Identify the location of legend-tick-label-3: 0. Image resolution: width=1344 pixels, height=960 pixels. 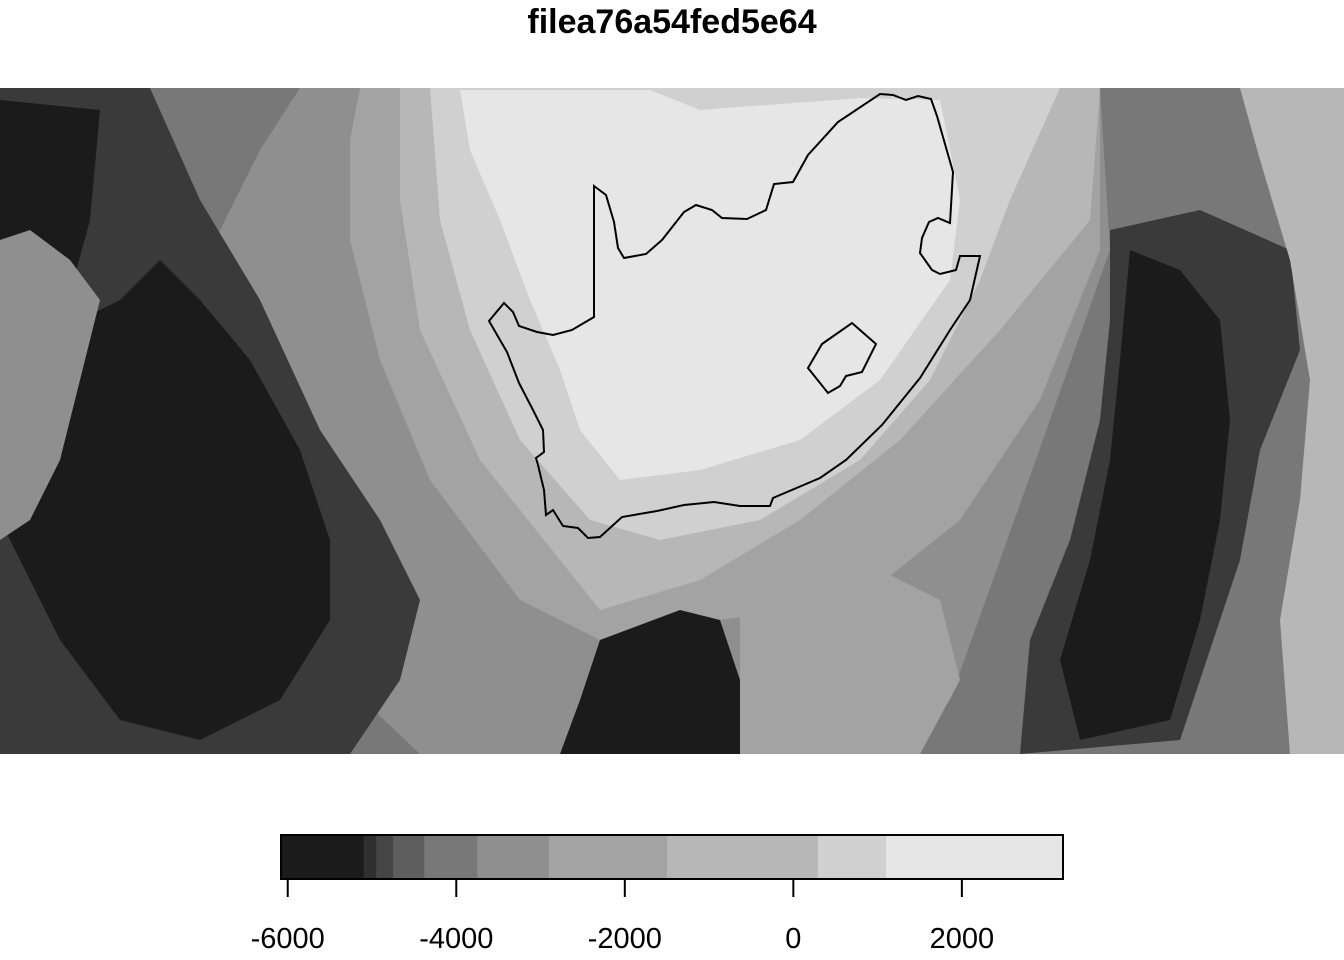
(793, 939).